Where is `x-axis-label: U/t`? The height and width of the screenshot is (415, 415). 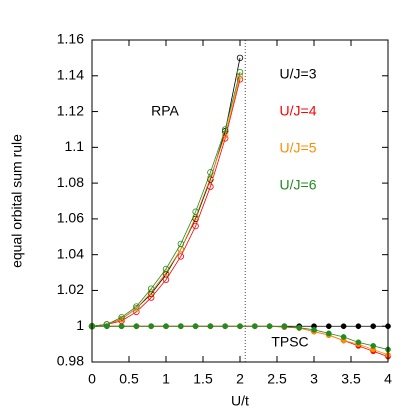 x-axis-label: U/t is located at coordinates (240, 401).